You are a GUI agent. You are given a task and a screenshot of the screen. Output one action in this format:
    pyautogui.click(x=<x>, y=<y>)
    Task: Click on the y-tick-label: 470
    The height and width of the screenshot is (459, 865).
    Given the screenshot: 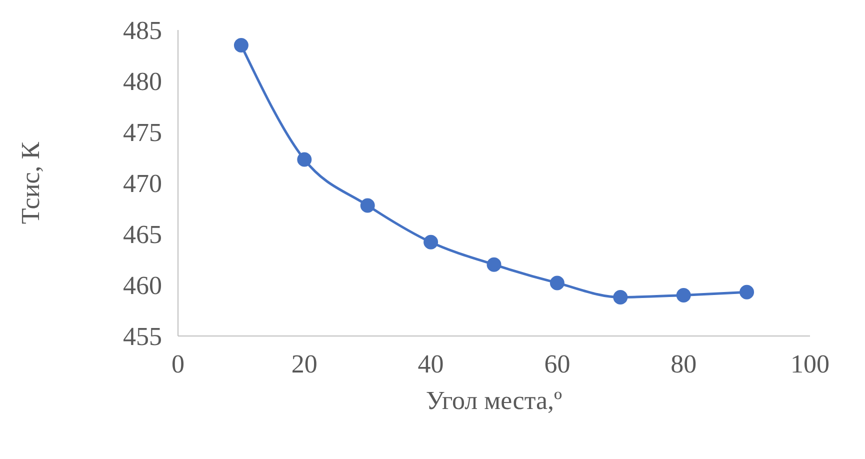 What is the action you would take?
    pyautogui.click(x=142, y=183)
    